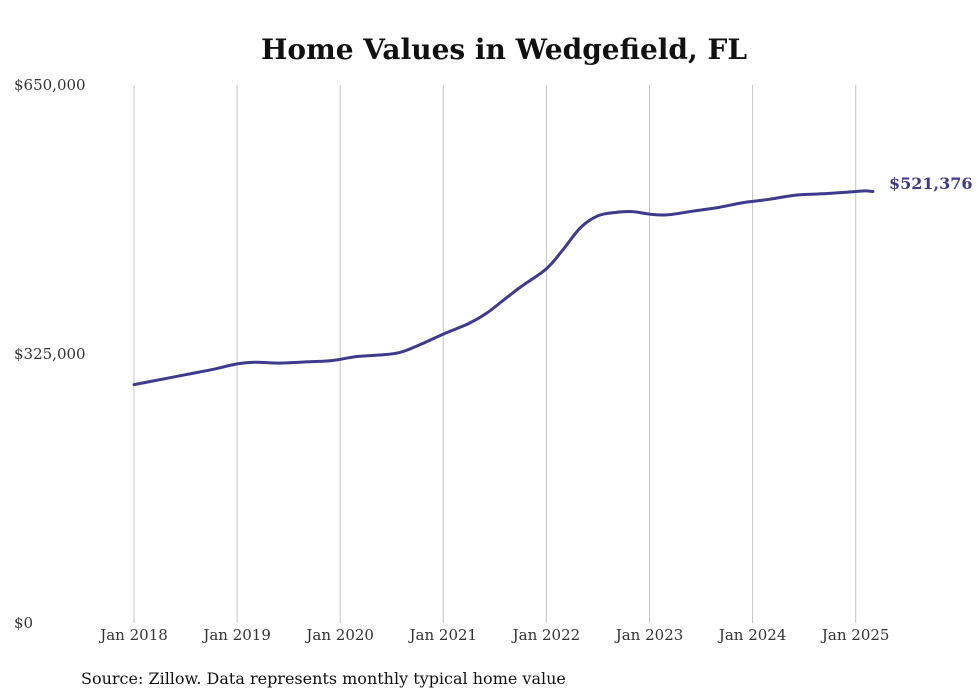 Image resolution: width=980 pixels, height=699 pixels. Describe the element at coordinates (546, 635) in the screenshot. I see `x-tick-label: Jan 2022` at that location.